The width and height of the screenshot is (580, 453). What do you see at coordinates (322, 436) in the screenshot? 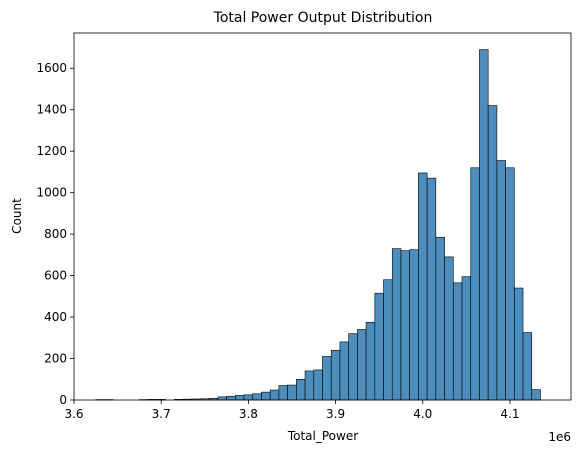
I see `x-axis-label: Total_Power` at bounding box center [322, 436].